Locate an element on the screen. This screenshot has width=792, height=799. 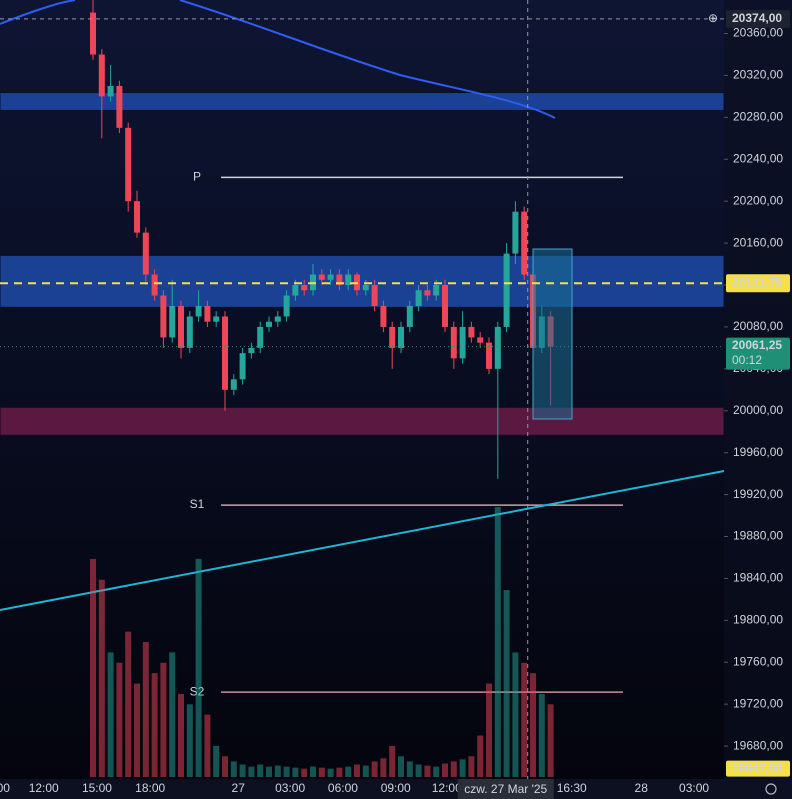
y-tick-label: 20240,00 is located at coordinates (758, 158).